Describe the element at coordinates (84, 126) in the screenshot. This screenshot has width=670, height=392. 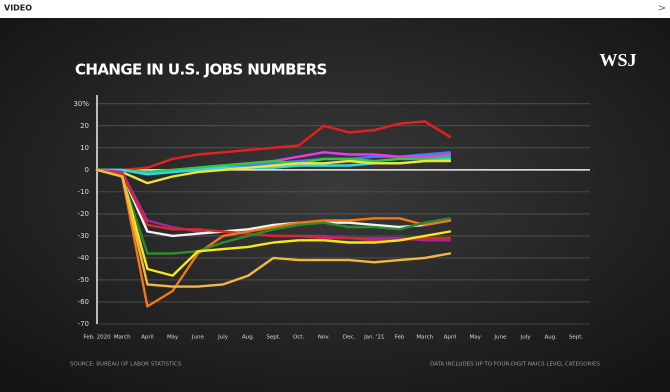
I see `y-tick-label: 20` at that location.